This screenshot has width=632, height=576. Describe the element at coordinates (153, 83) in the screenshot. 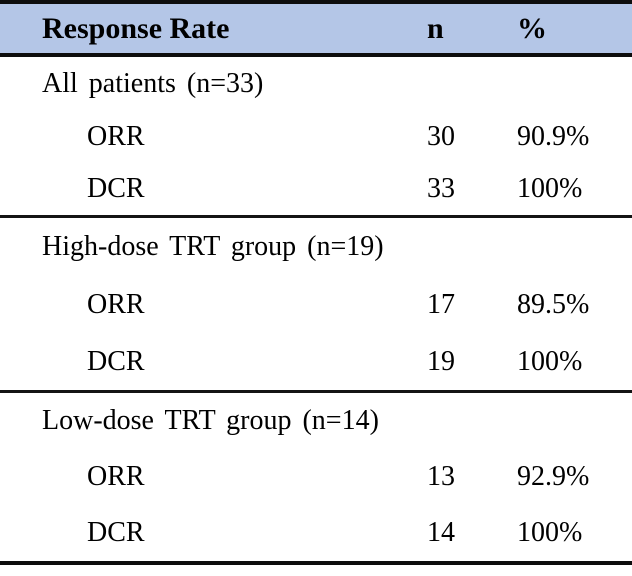

I see `section-title-label: All patients (n=33)` at that location.